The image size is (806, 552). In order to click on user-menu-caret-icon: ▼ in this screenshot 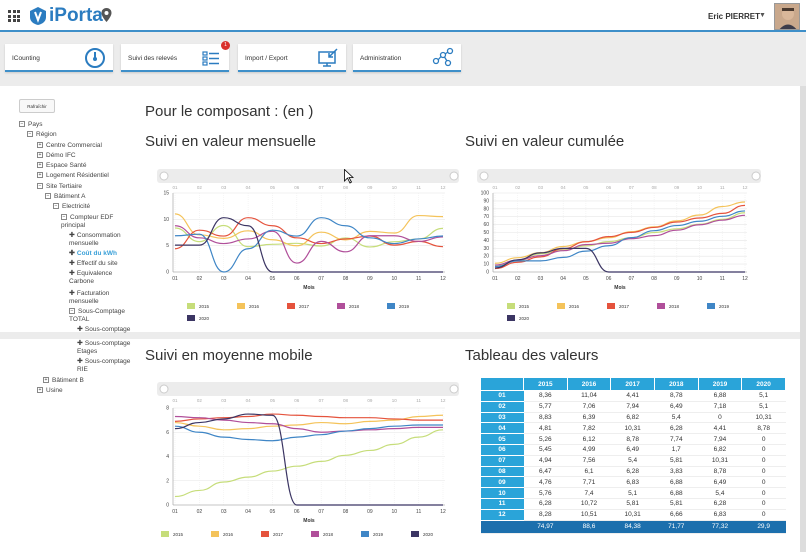, I will do `click(762, 15)`.